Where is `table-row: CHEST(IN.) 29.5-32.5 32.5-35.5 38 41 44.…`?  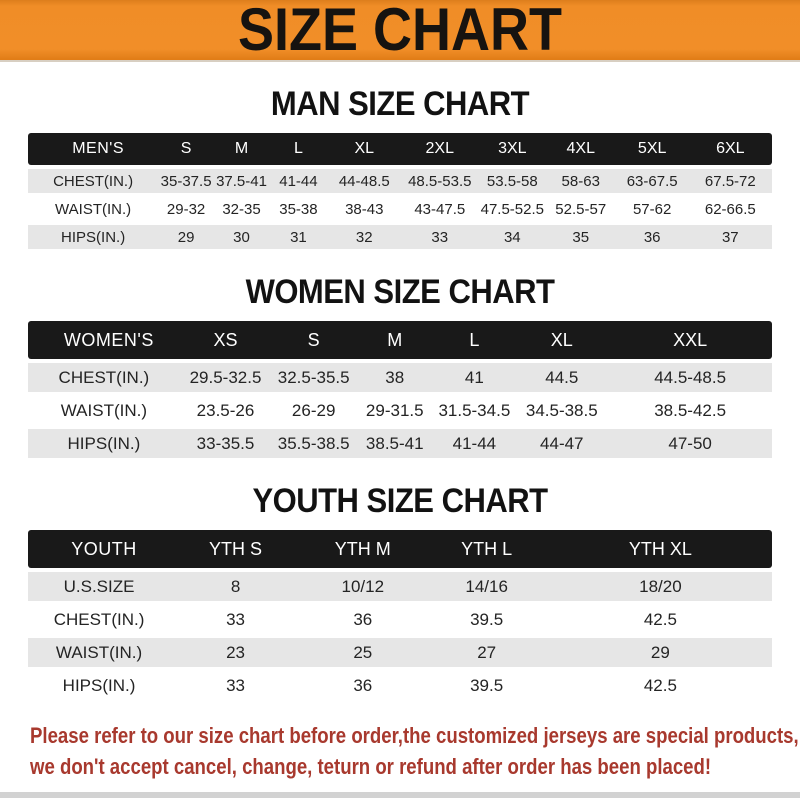
table-row: CHEST(IN.) 29.5-32.5 32.5-35.5 38 41 44.… is located at coordinates (400, 377).